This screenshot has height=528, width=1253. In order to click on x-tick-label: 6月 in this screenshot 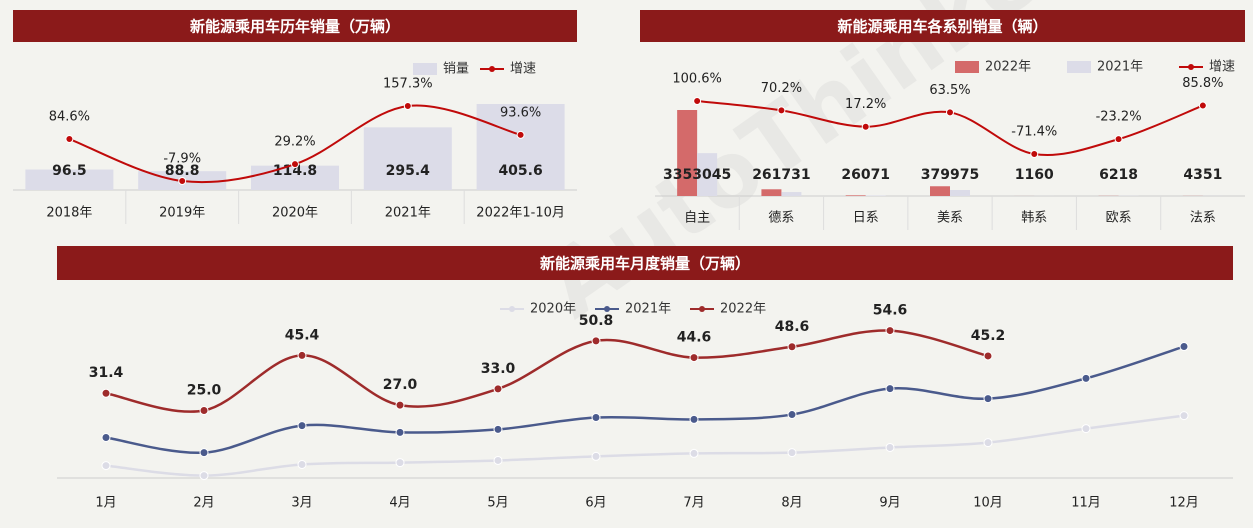, I will do `click(595, 503)`.